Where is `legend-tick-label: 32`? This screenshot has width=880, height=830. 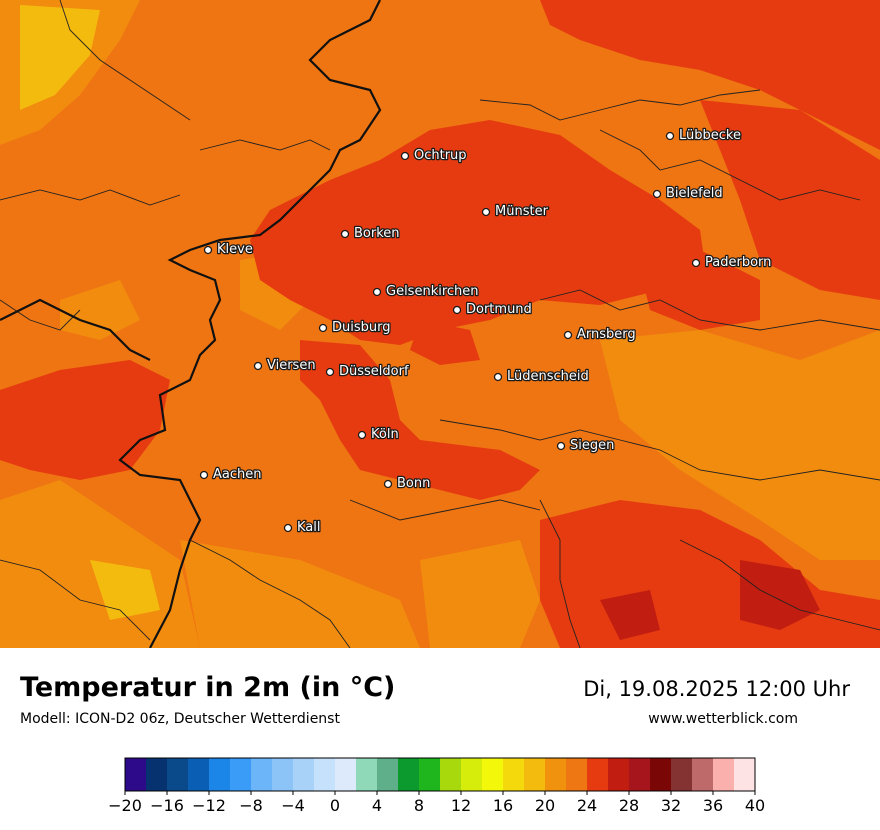 legend-tick-label: 32 is located at coordinates (671, 805).